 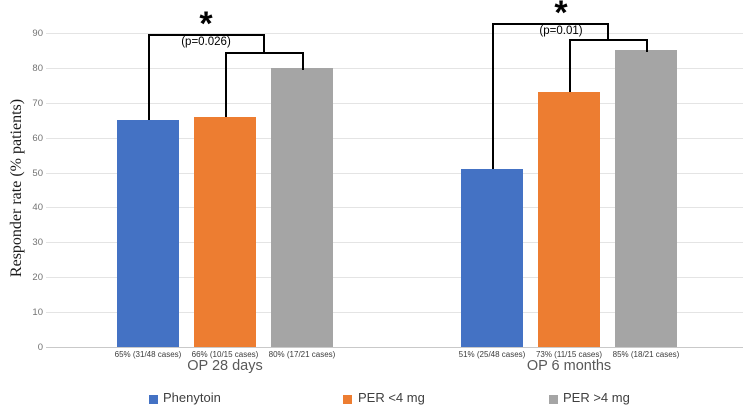 What do you see at coordinates (148, 354) in the screenshot?
I see `bar-data-label: 65% (31/48 cases)` at bounding box center [148, 354].